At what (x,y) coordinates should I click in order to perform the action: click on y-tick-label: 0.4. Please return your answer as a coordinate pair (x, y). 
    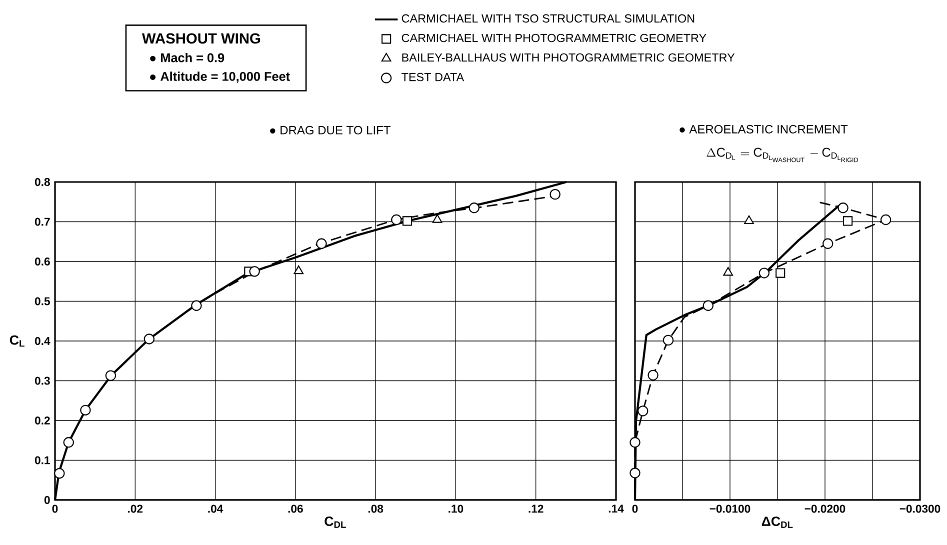
    Looking at the image, I should click on (42, 340).